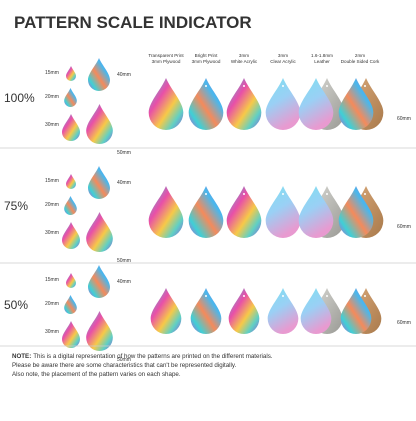  Describe the element at coordinates (166, 55) in the screenshot. I see `material-label: Transparent Print` at that location.